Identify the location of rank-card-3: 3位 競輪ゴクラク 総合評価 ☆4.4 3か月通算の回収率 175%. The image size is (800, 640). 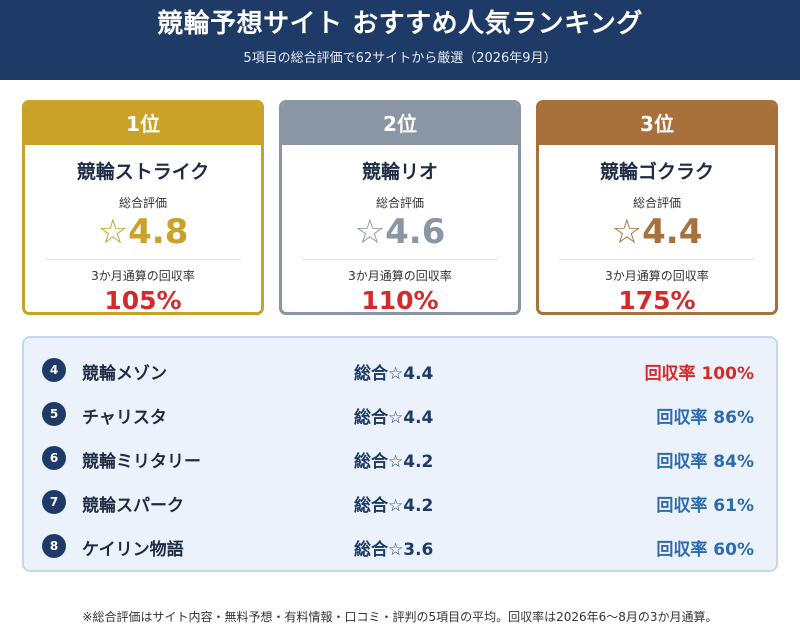
(657, 207).